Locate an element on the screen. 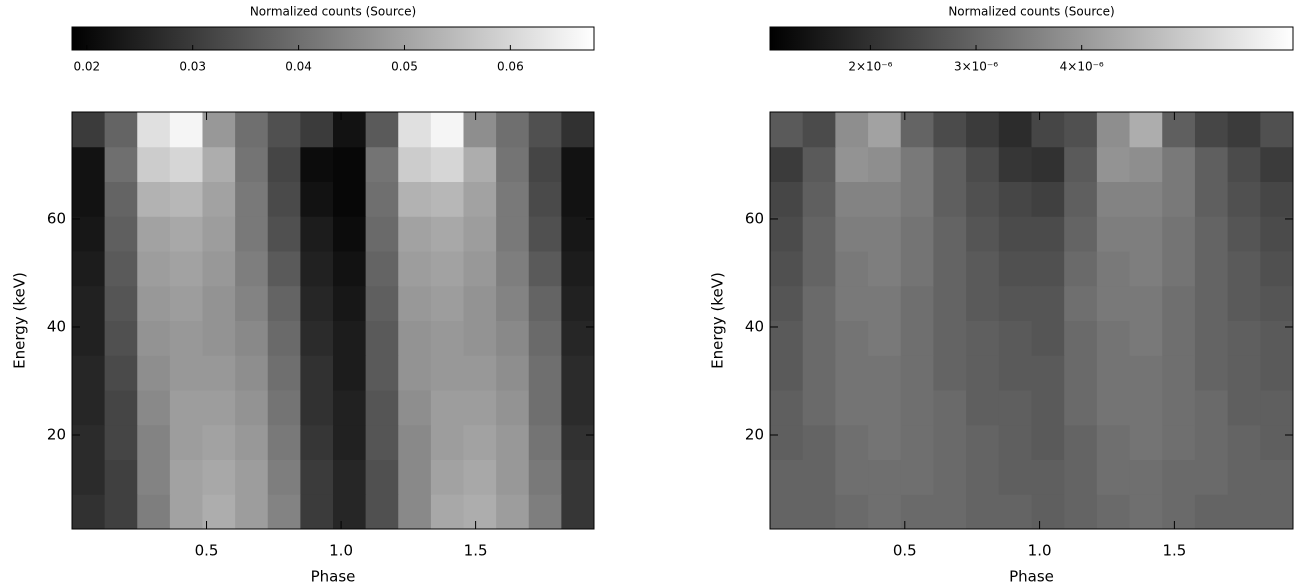  colorbar-tick-label: 3×10⁻⁶ is located at coordinates (976, 67).